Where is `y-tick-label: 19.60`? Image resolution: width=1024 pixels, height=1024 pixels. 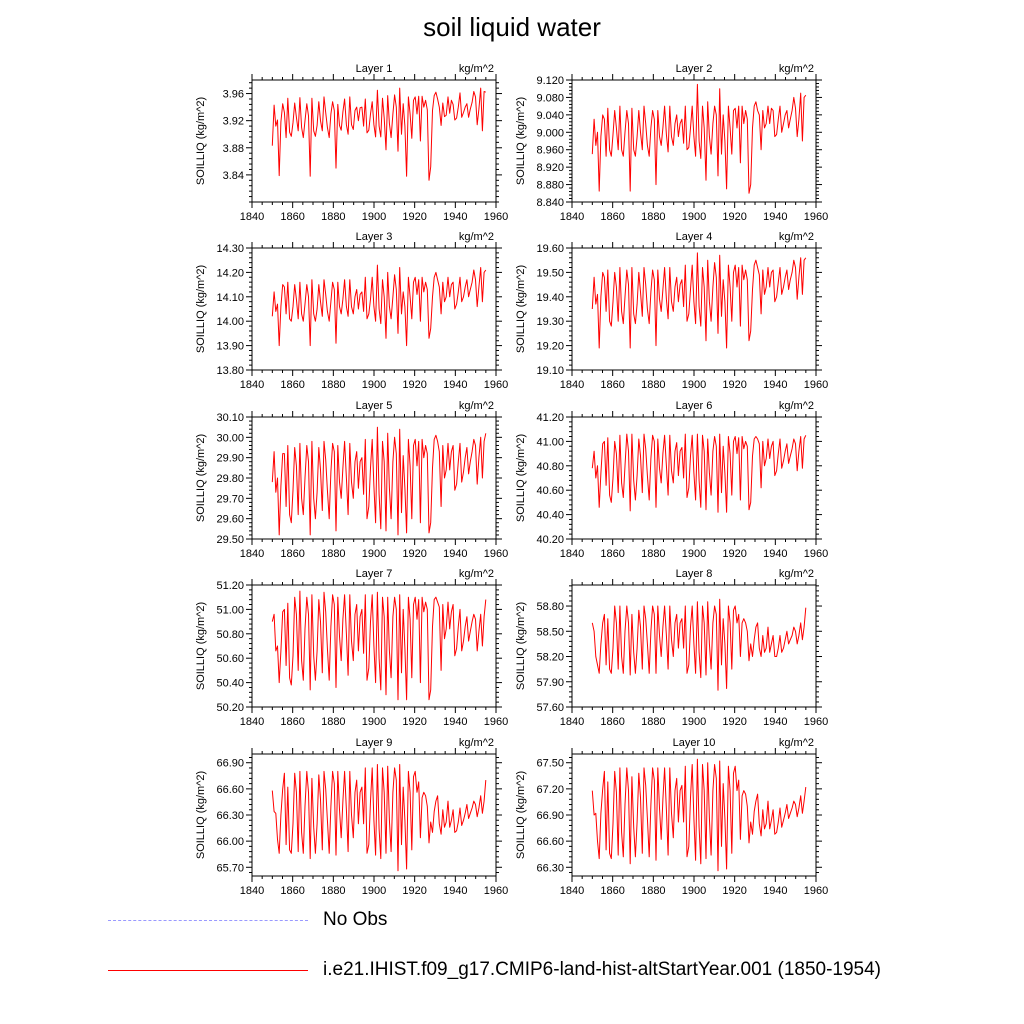 y-tick-label: 19.60 is located at coordinates (550, 249).